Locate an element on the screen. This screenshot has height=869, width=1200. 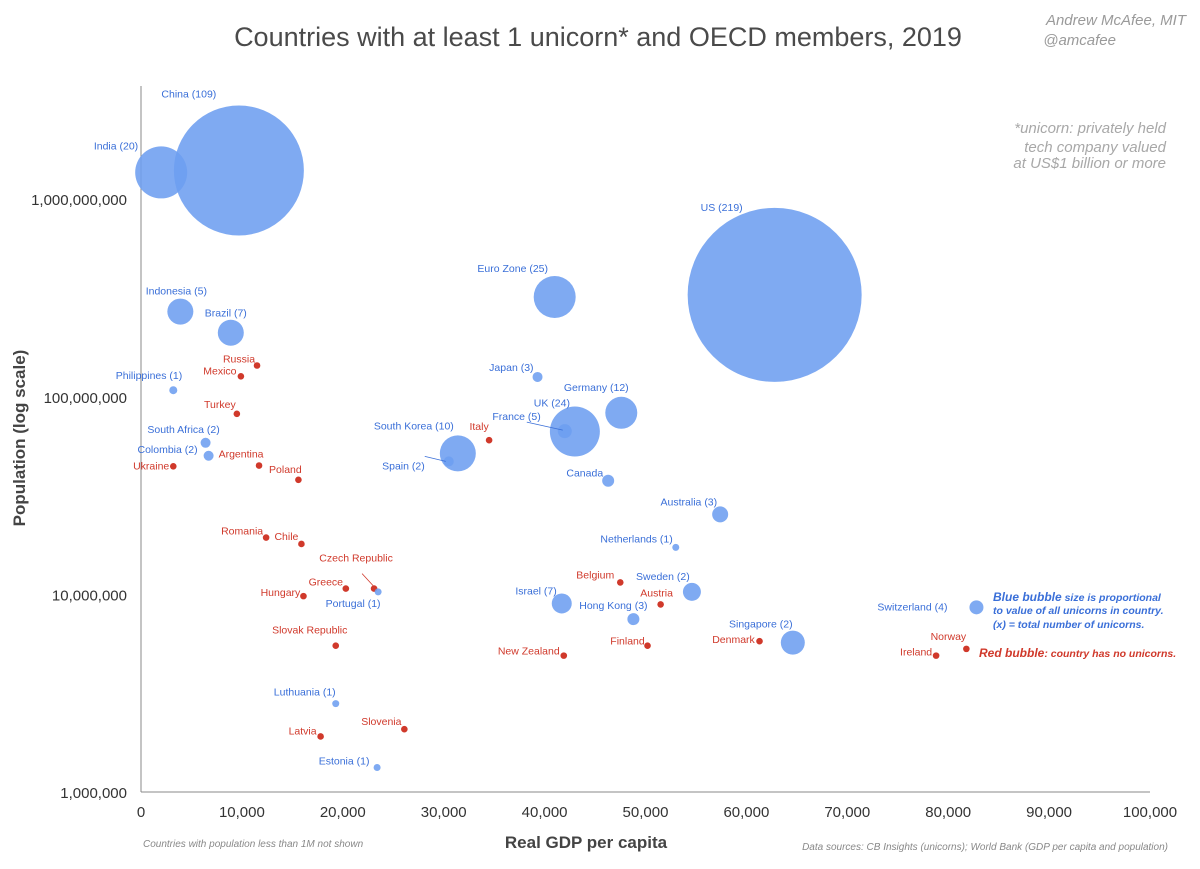
label-colombia-2: Colombia (2) is located at coordinates (167, 450).